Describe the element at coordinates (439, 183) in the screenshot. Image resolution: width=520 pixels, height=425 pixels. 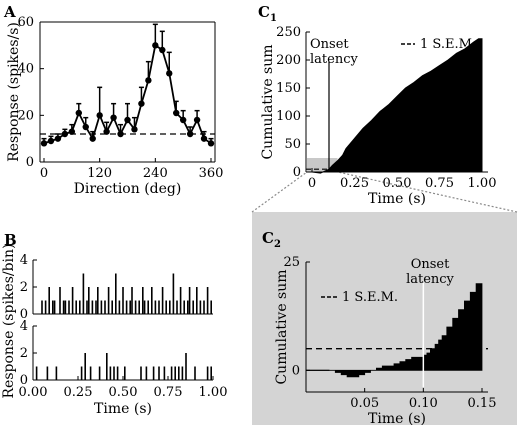
I see `c1-x-tick-label: 0.75` at that location.